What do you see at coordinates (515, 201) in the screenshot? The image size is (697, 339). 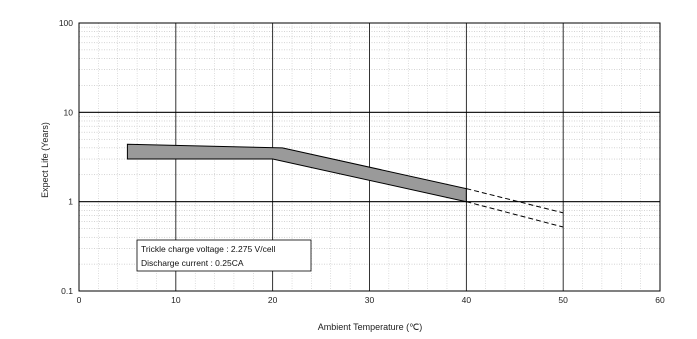 I see `dashed-extension-upper` at bounding box center [515, 201].